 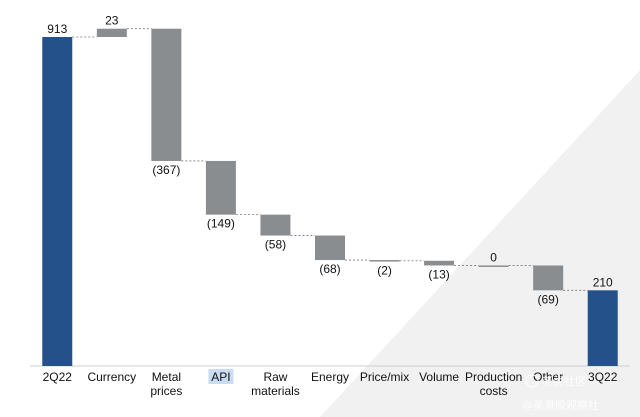 What do you see at coordinates (57, 29) in the screenshot?
I see `value-label: 913` at bounding box center [57, 29].